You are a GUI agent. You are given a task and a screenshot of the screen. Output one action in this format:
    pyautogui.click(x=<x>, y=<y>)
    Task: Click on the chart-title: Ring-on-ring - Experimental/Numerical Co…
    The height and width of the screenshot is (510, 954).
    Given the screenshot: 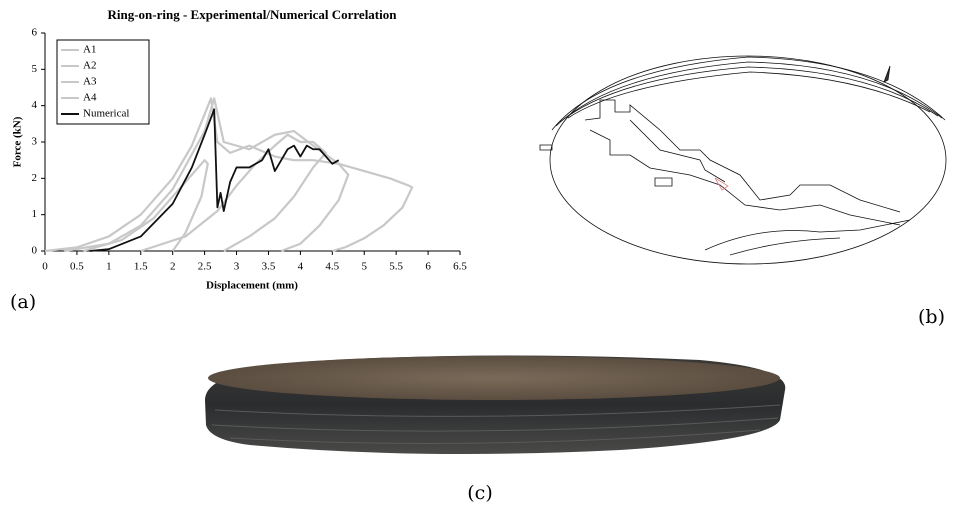 What is the action you would take?
    pyautogui.click(x=253, y=14)
    